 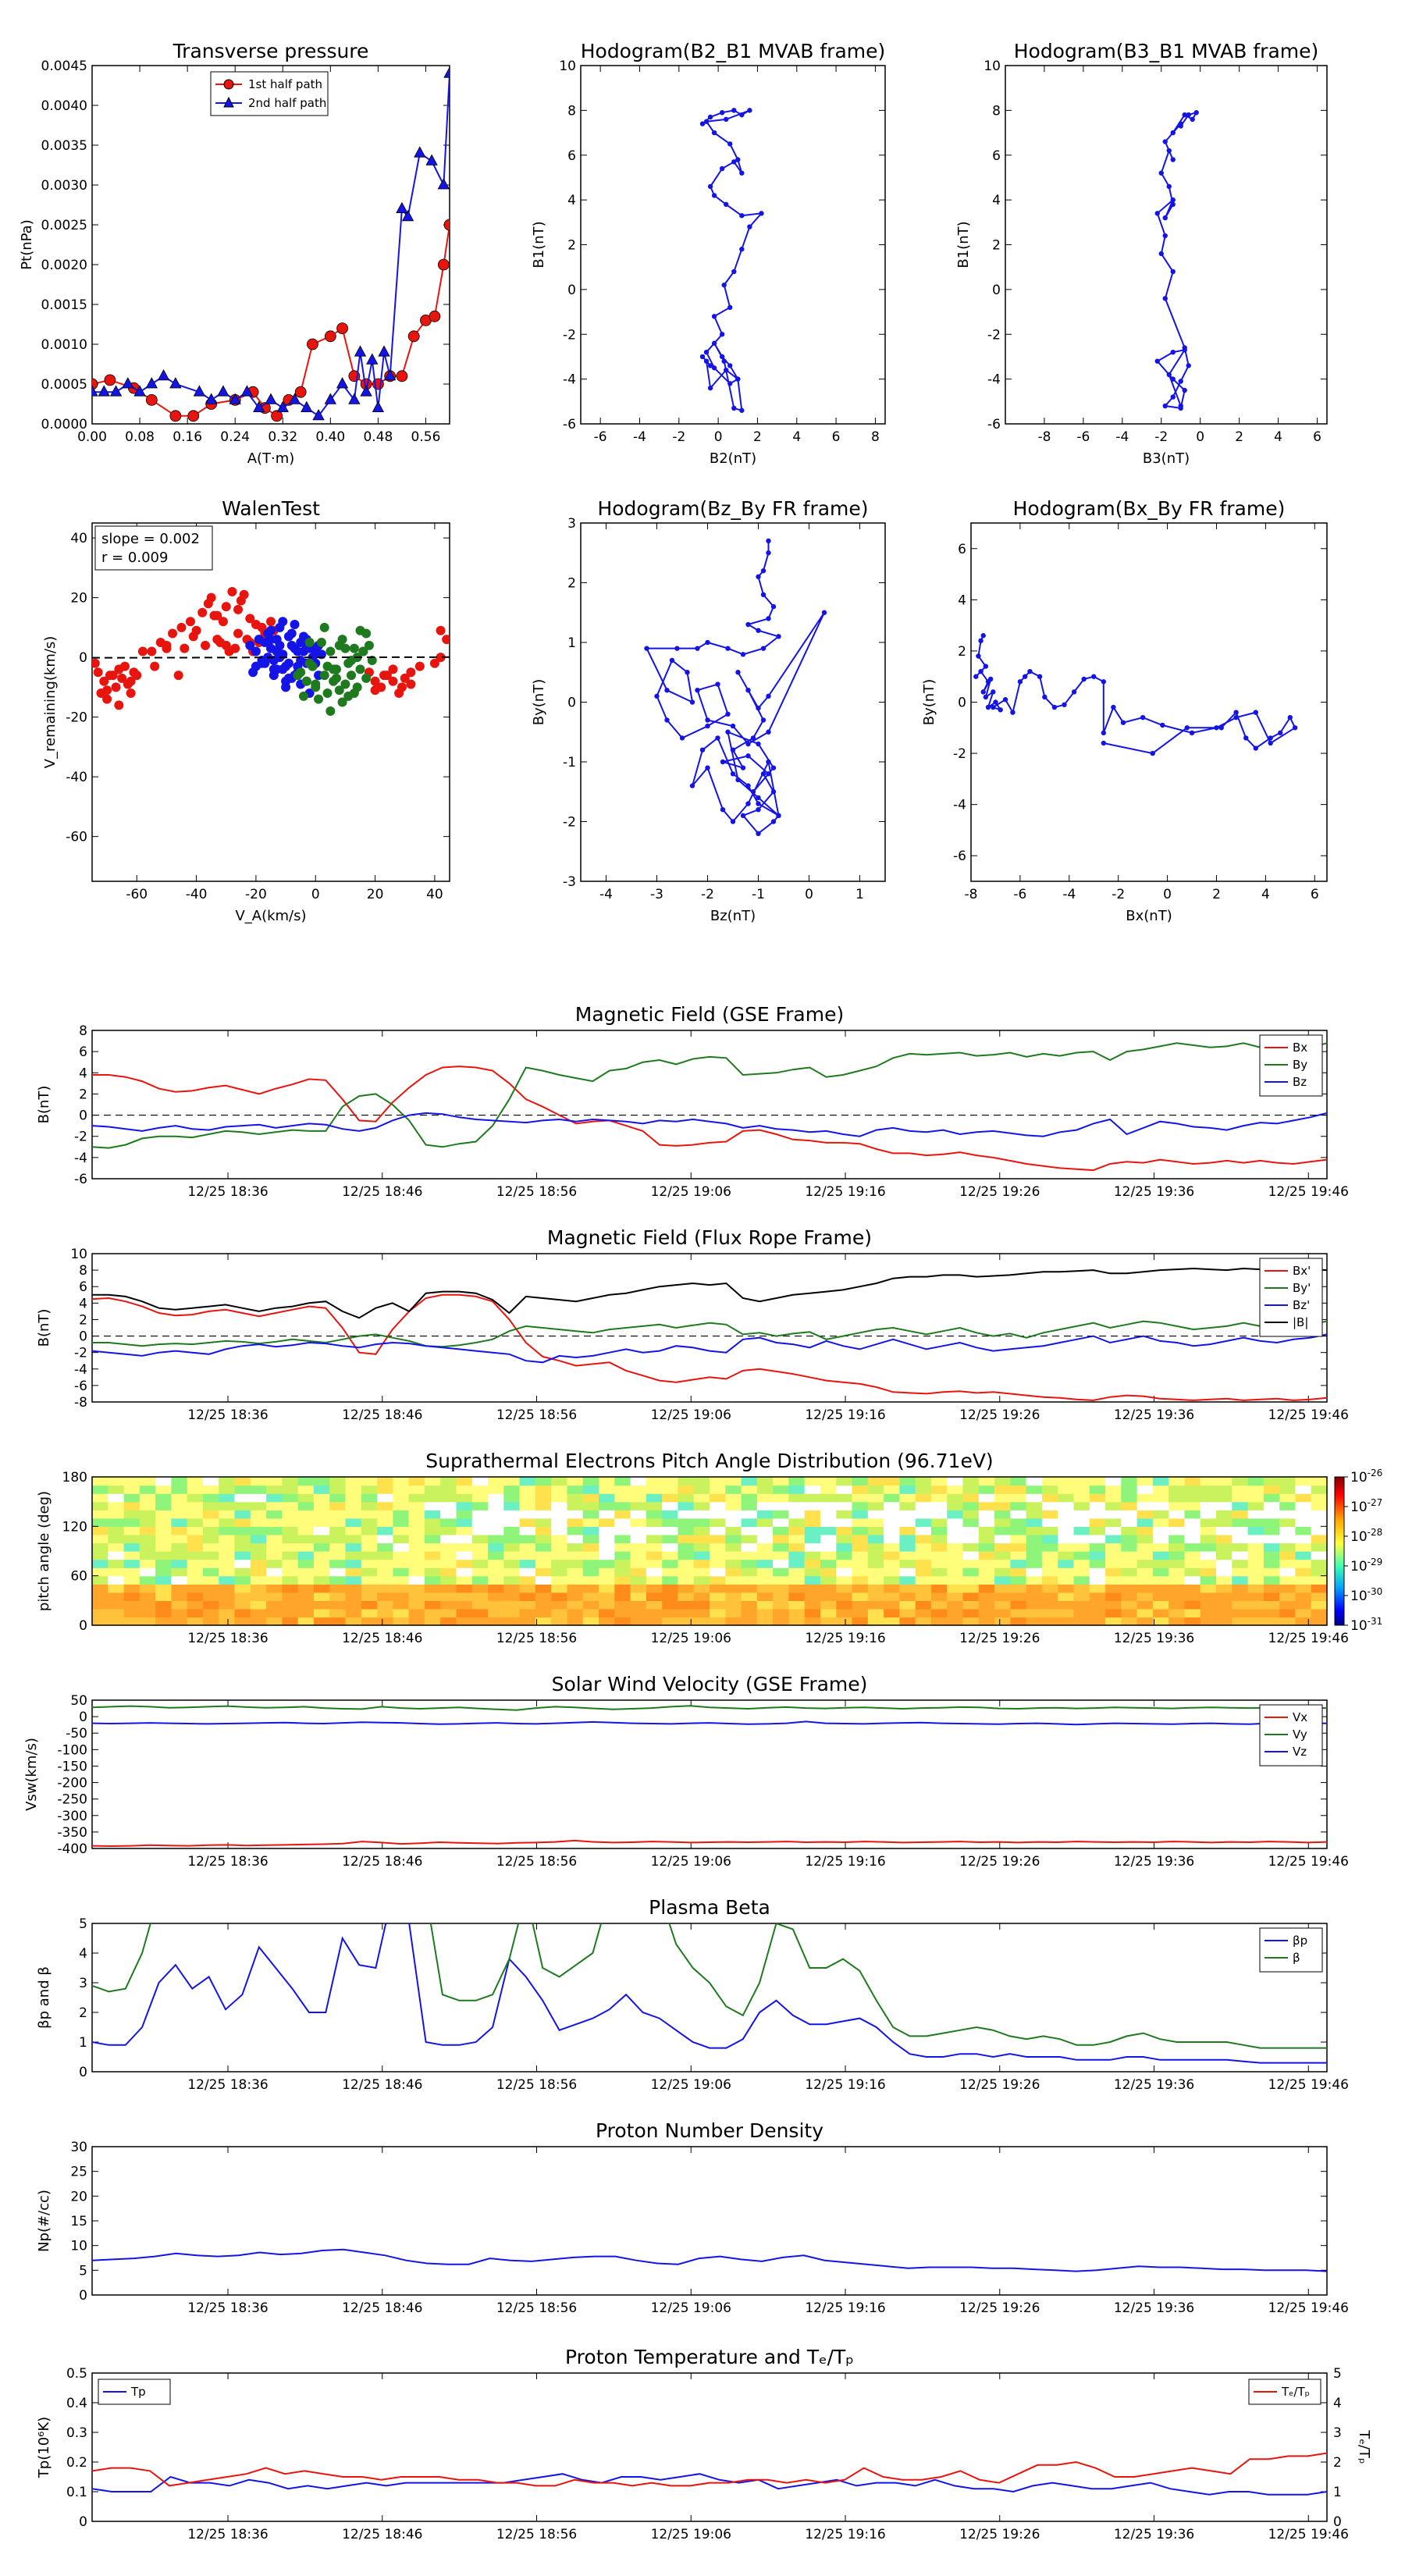 I want to click on h2-xtick-label: -8, so click(x=1044, y=437).